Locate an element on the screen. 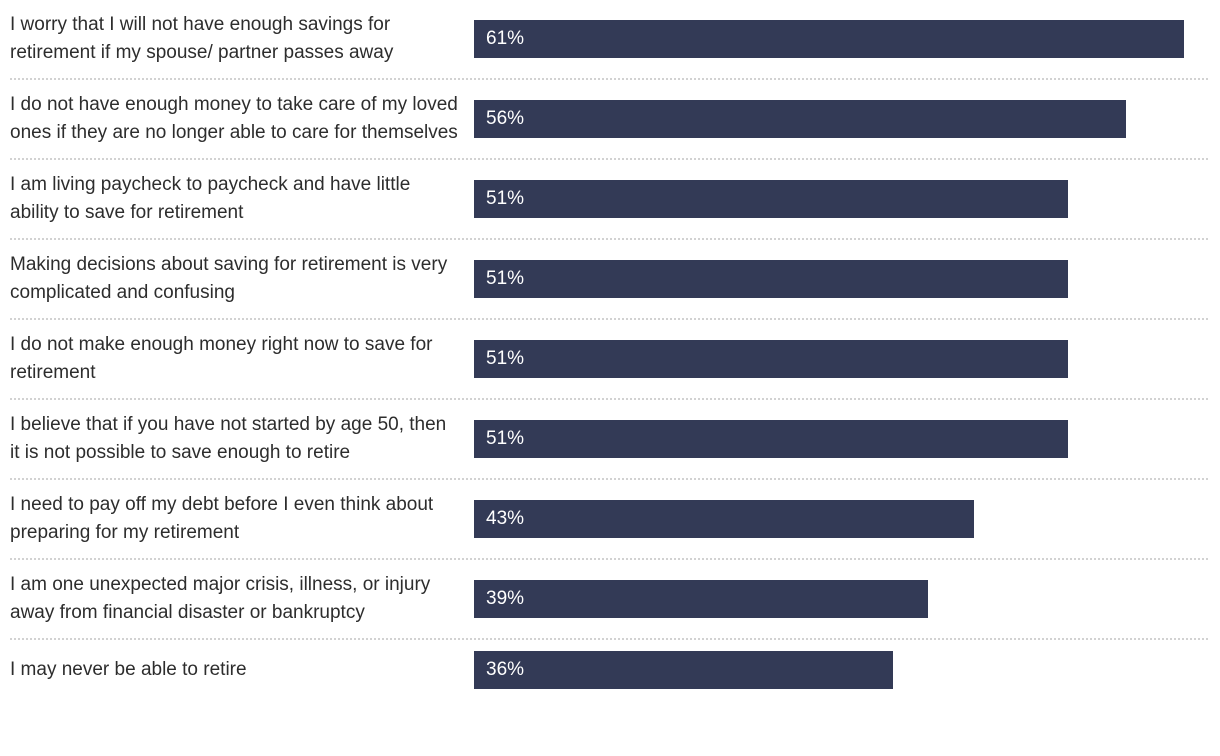 This screenshot has width=1220, height=756. bar-value-label: 56% is located at coordinates (505, 118).